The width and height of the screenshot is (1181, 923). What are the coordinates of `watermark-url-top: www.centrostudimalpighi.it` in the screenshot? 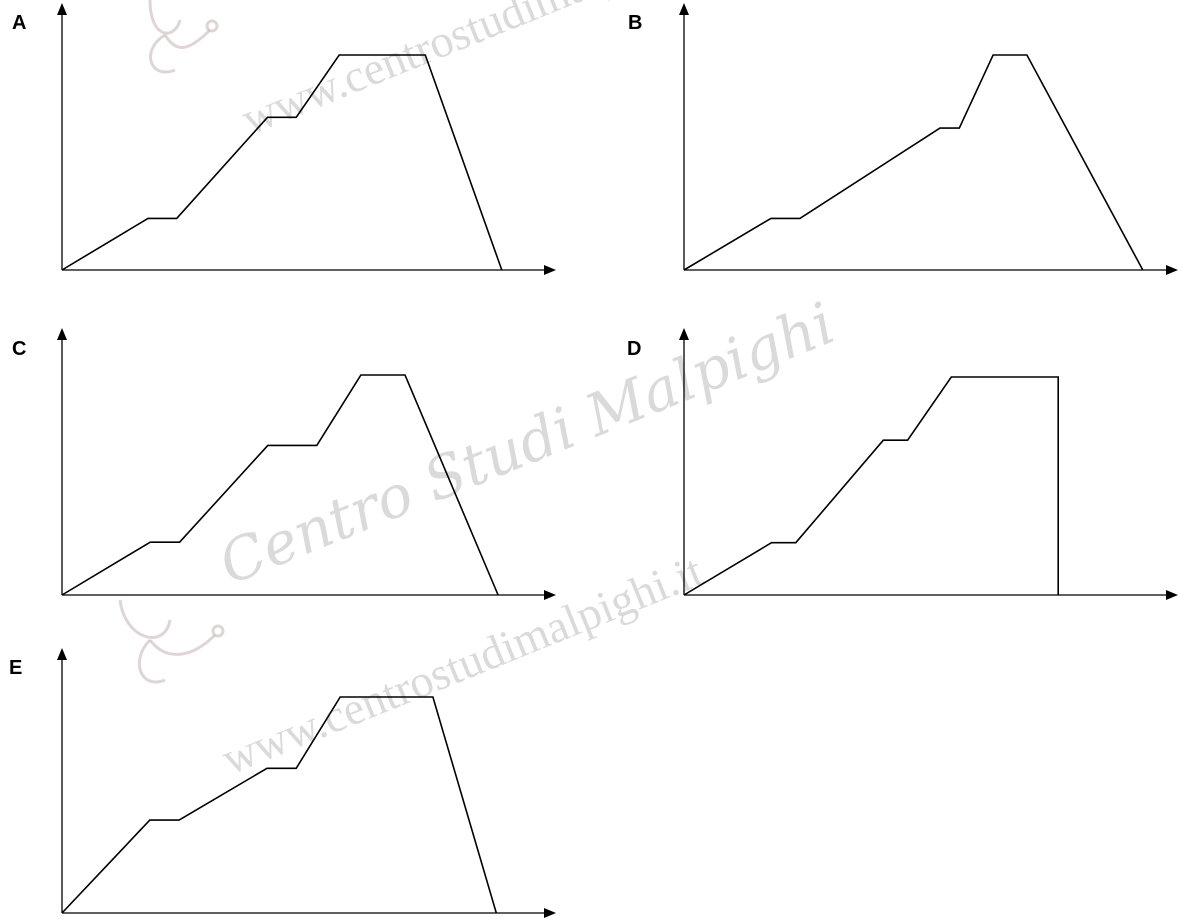 It's located at (482, 72).